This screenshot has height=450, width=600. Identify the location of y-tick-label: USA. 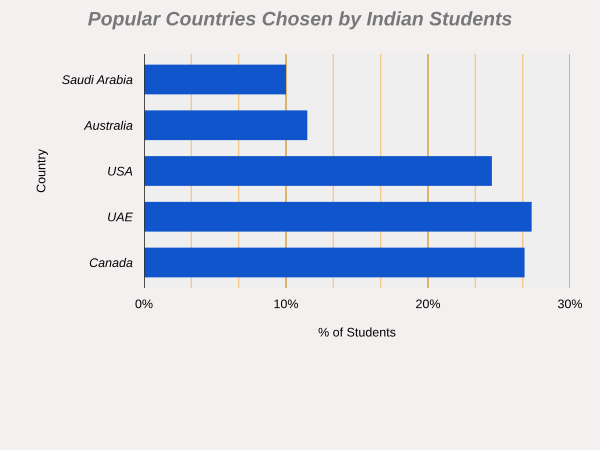
(120, 171).